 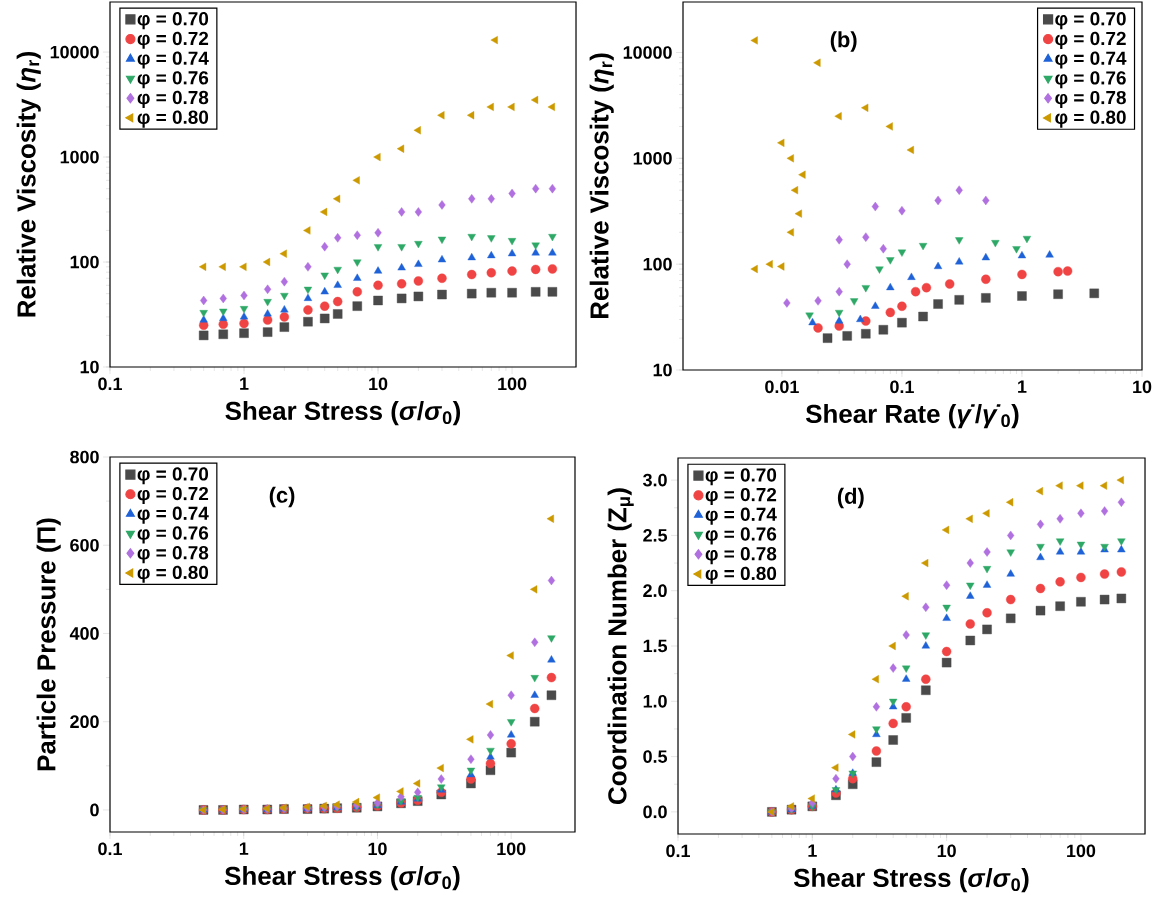 What do you see at coordinates (48, 644) in the screenshot?
I see `y-axis-title: Particle Pressure (Π)` at bounding box center [48, 644].